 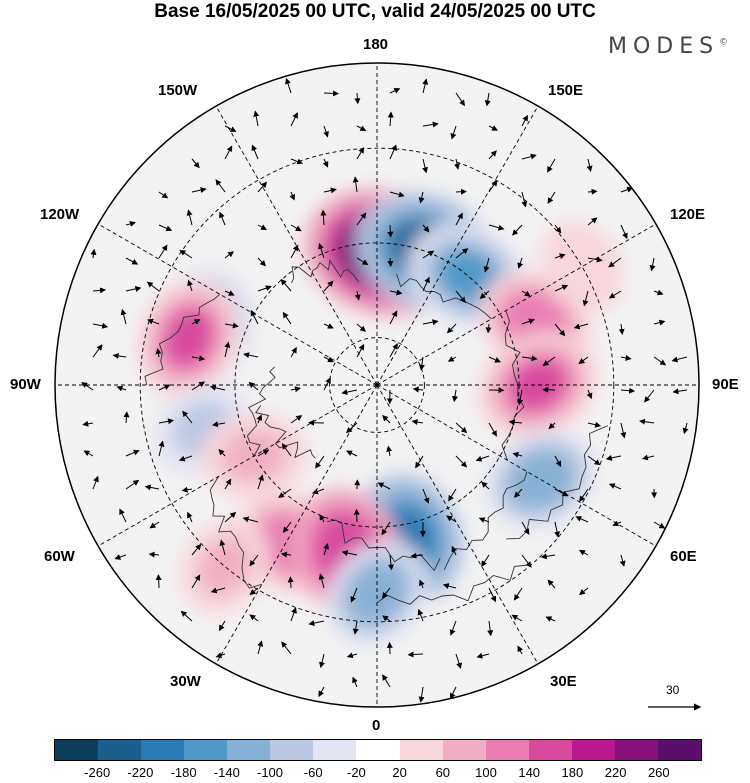 I want to click on latitude-circle, so click(x=377, y=385).